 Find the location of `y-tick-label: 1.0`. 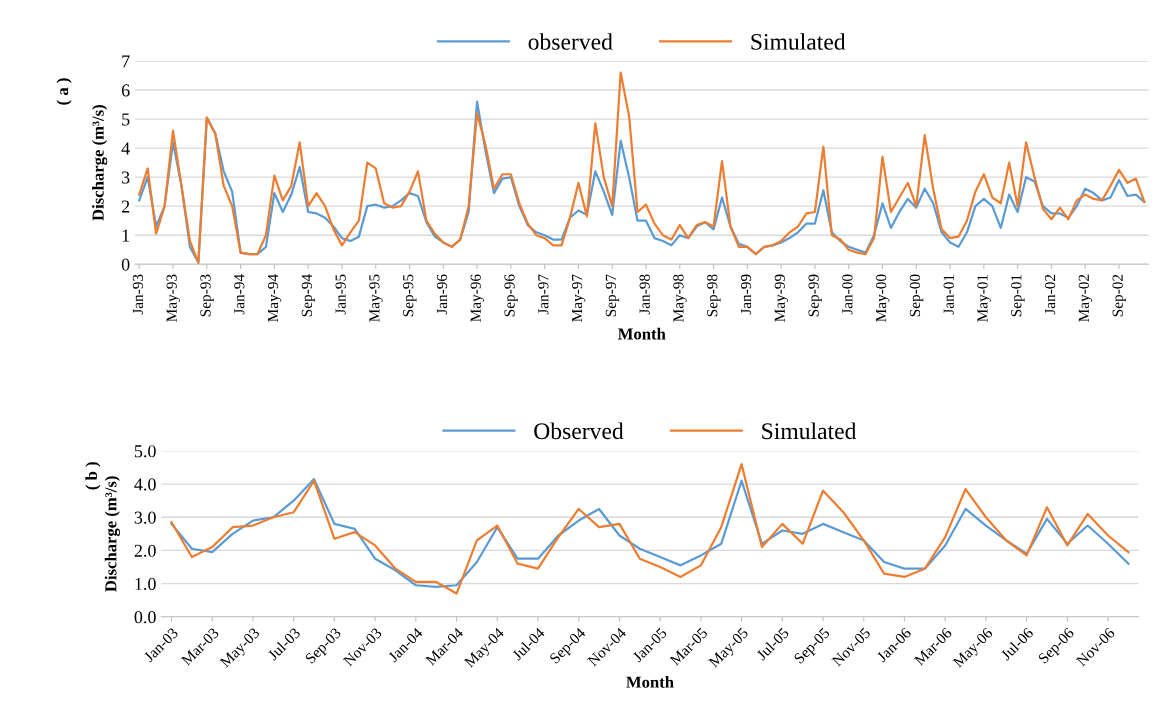

y-tick-label: 1.0 is located at coordinates (145, 584).